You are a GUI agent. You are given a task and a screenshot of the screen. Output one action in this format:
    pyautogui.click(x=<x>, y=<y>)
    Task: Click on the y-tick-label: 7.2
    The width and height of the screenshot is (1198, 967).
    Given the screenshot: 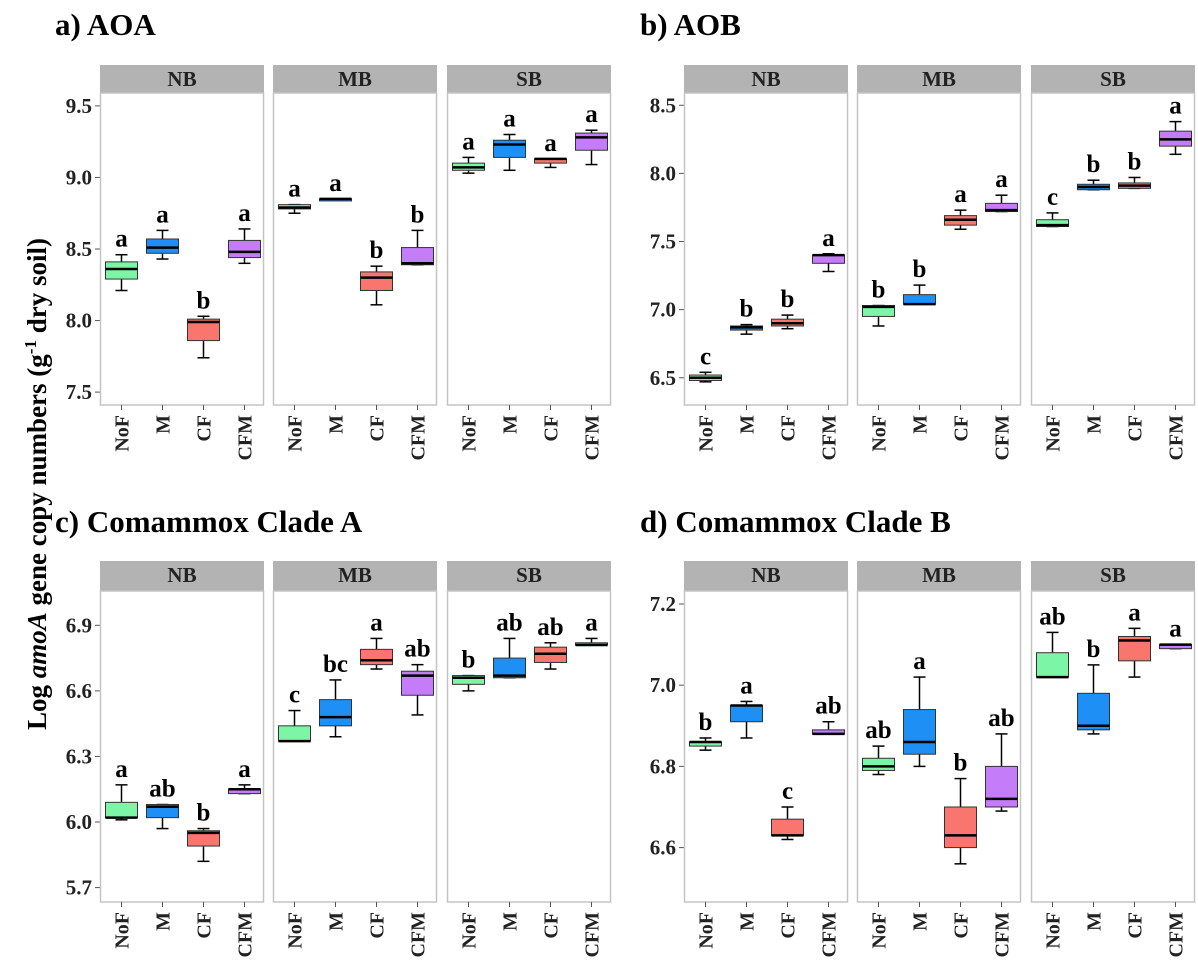 What is the action you would take?
    pyautogui.click(x=663, y=604)
    